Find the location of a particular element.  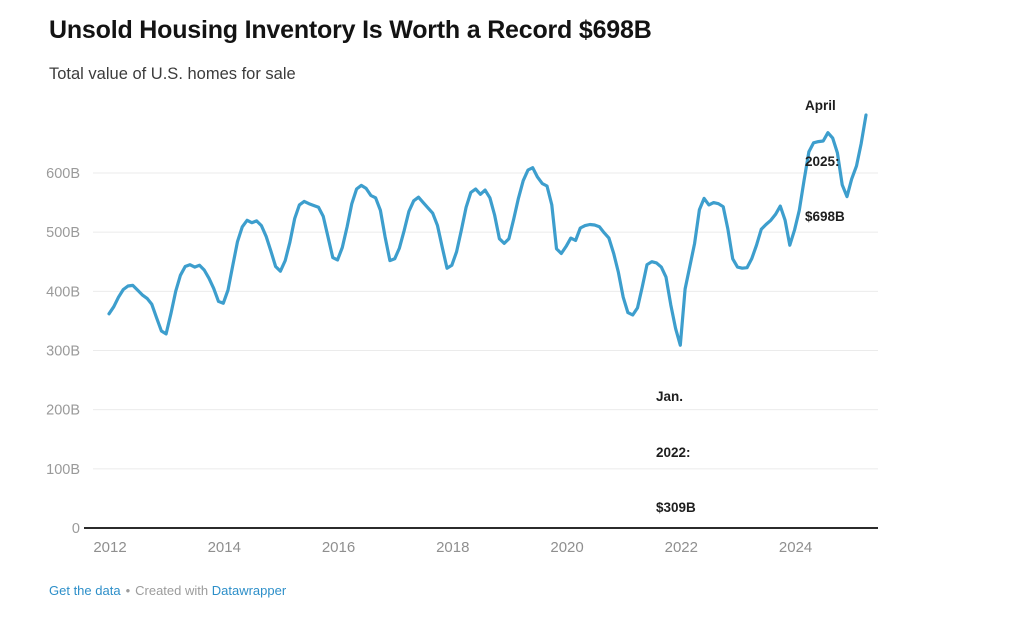

y-tick-label: 600B is located at coordinates (63, 174).